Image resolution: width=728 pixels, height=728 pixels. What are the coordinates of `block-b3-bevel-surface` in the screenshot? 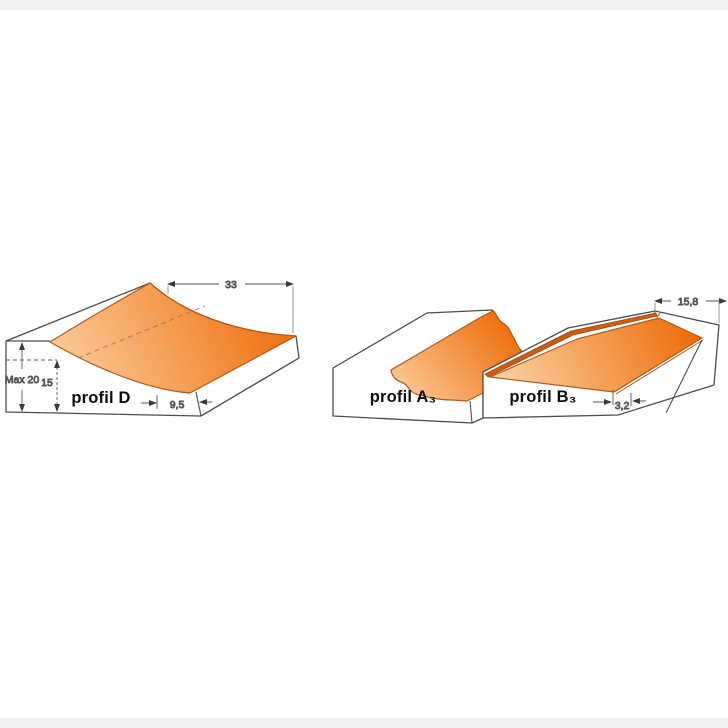 It's located at (596, 355).